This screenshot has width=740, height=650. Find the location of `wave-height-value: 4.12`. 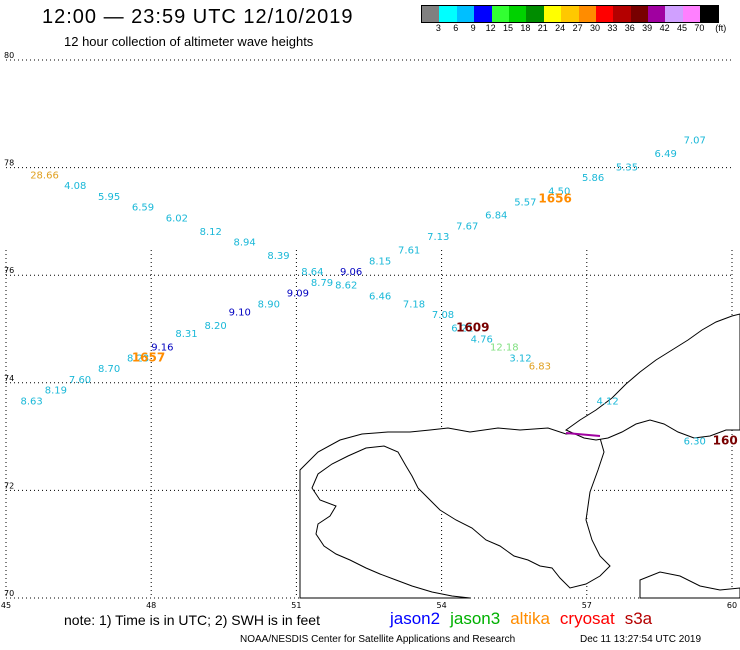

wave-height-value: 4.12 is located at coordinates (607, 401).